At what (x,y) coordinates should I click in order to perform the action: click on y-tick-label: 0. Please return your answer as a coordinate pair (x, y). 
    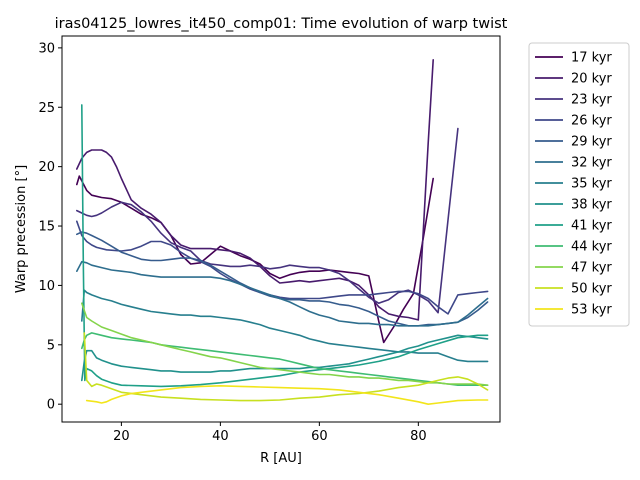
    Looking at the image, I should click on (51, 405).